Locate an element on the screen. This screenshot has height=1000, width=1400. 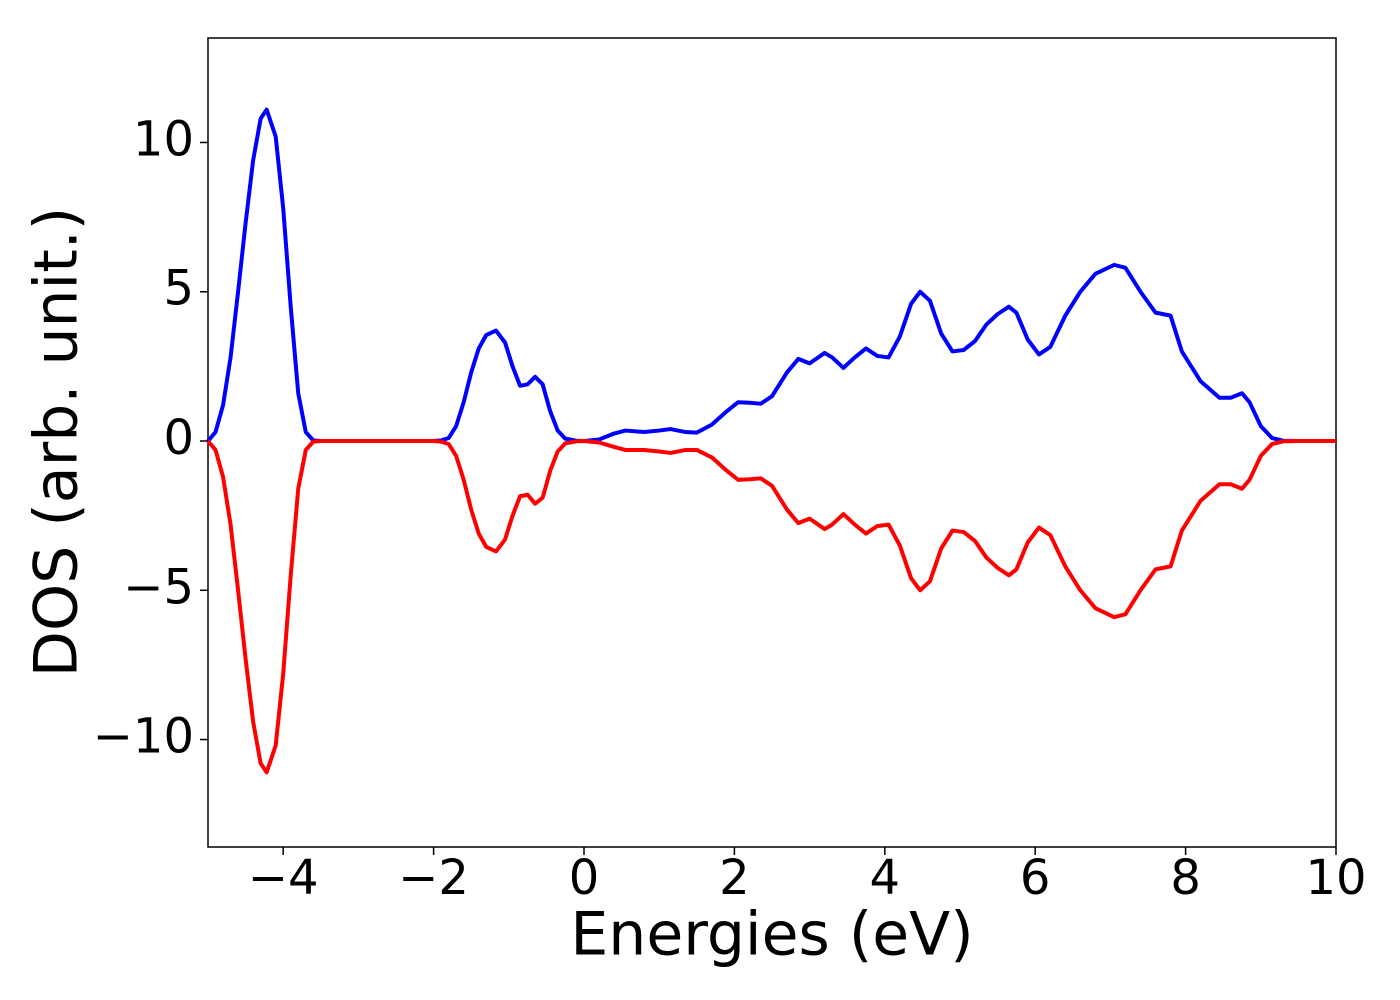
y-tick-label: 5 is located at coordinates (178, 289).